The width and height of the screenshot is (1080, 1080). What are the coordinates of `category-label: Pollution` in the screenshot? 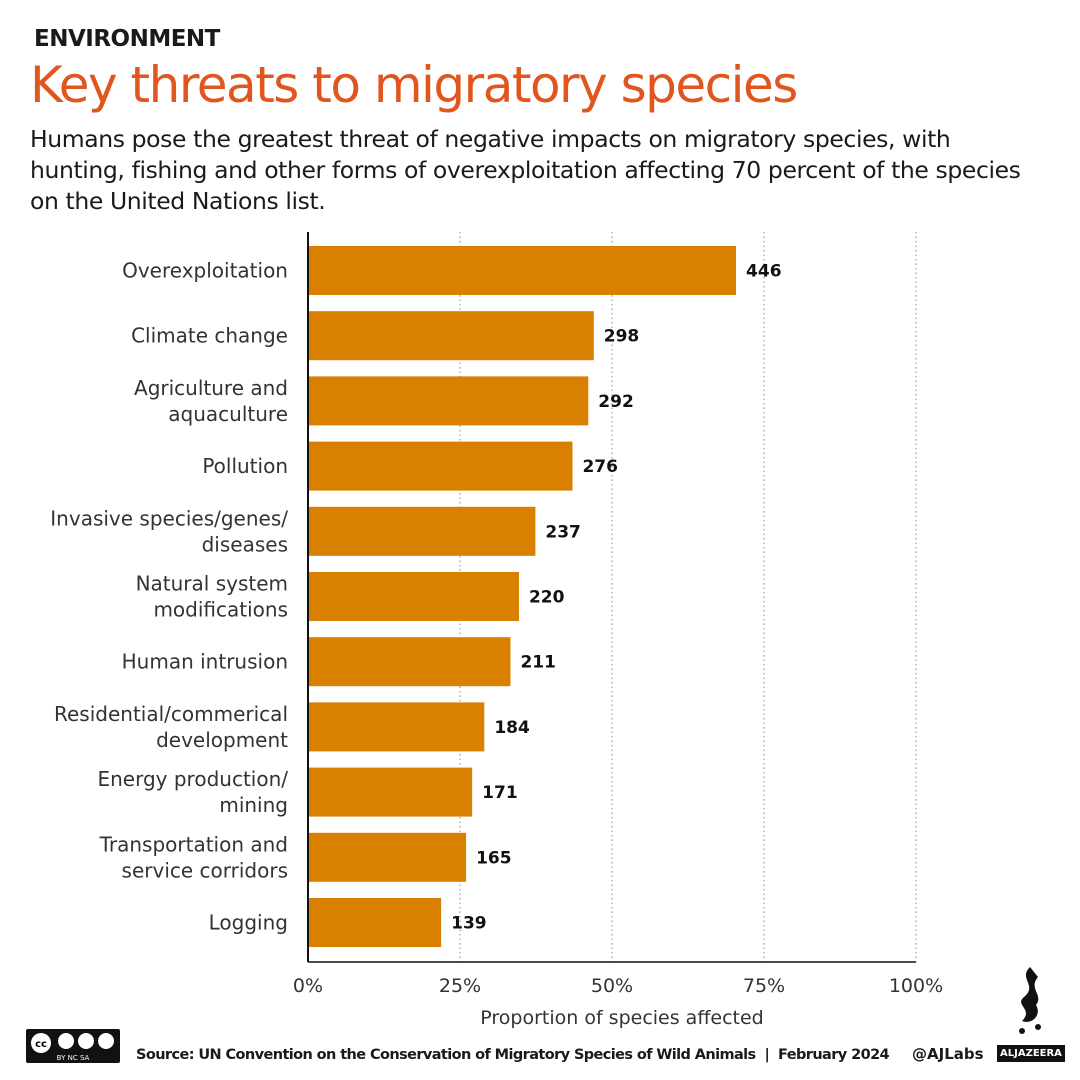 It's located at (245, 466).